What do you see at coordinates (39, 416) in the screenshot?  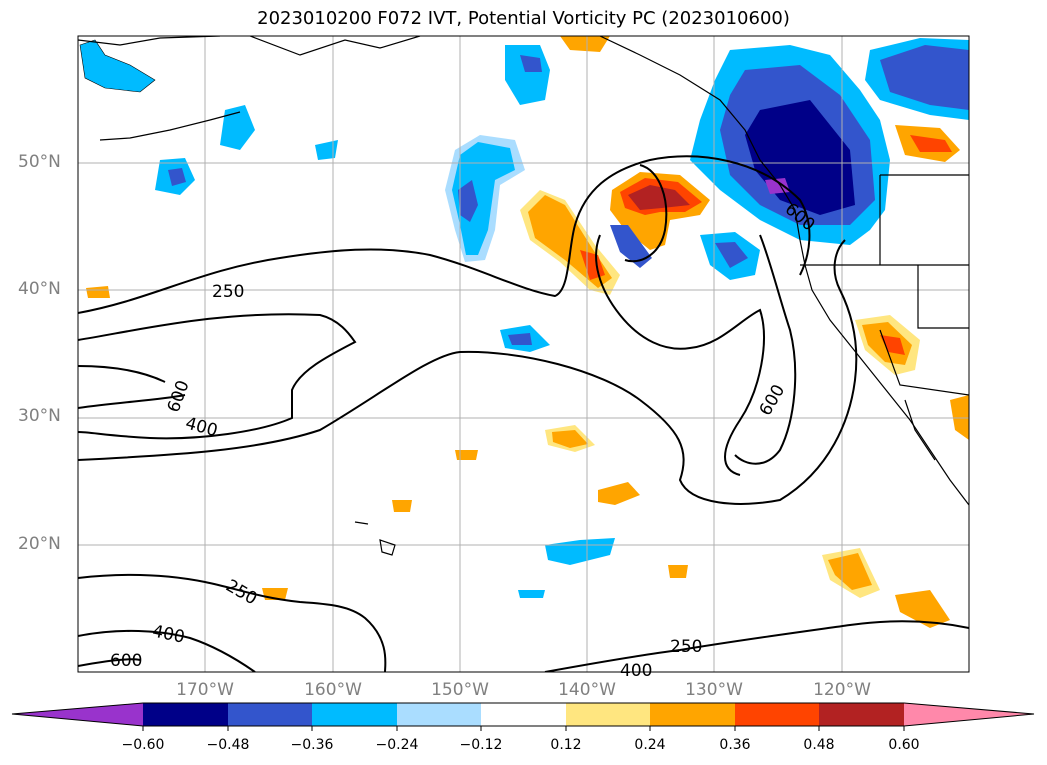 I see `latitude-label: 30°N` at bounding box center [39, 416].